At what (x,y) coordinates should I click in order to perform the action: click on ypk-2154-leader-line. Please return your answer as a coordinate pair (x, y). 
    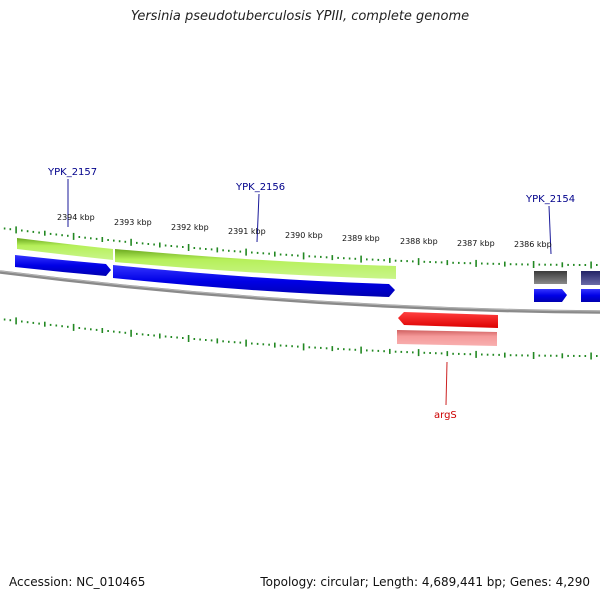
    Looking at the image, I should click on (550, 230).